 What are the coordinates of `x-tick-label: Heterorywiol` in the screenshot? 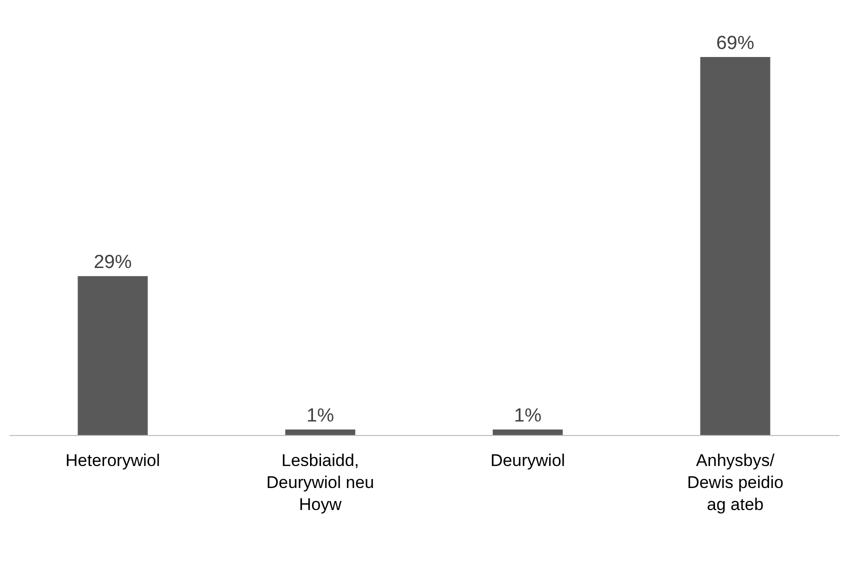 It's located at (113, 460).